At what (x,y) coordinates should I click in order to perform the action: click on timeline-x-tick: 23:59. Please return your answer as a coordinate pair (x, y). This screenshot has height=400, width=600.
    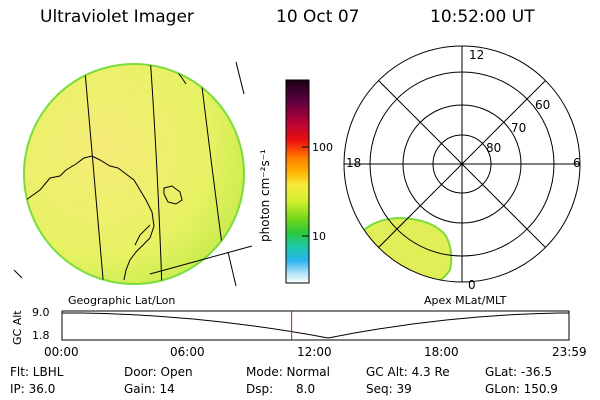
    Looking at the image, I should click on (569, 352).